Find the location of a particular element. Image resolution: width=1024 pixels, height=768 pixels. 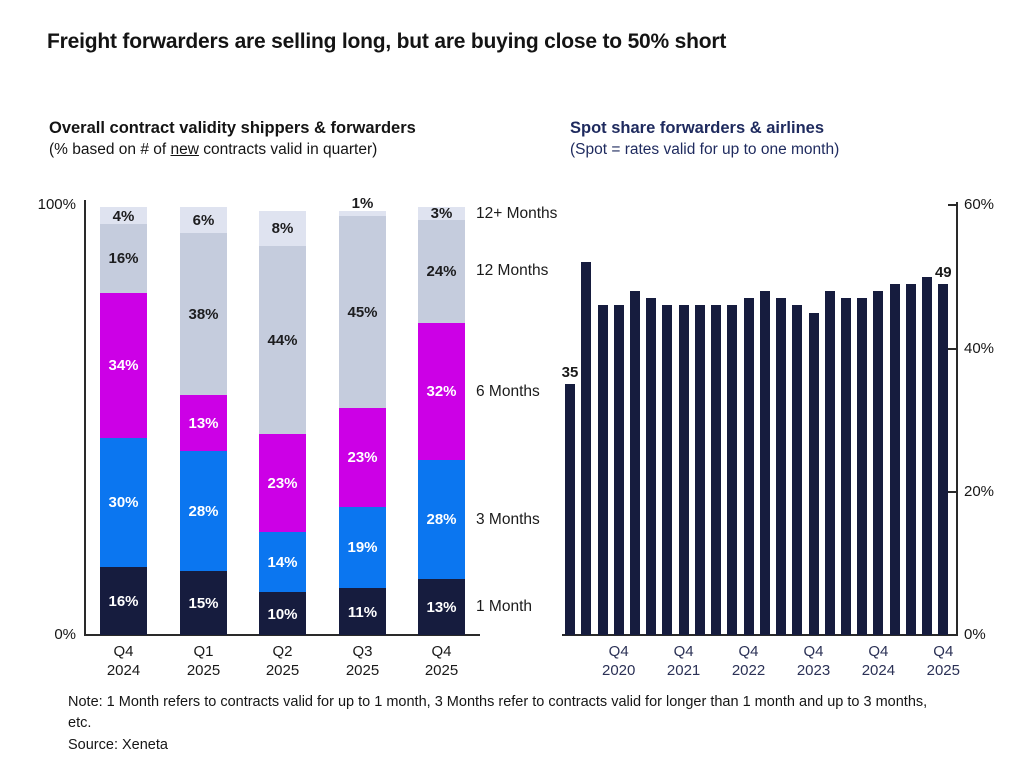

stacked-bar: 10% 14% 23% 44% 8% is located at coordinates (282, 421).